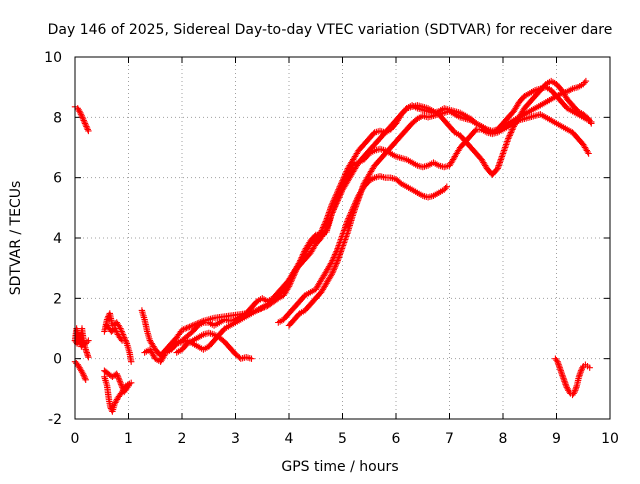 The width and height of the screenshot is (640, 484). I want to click on y-tick-label: 0, so click(57, 360).